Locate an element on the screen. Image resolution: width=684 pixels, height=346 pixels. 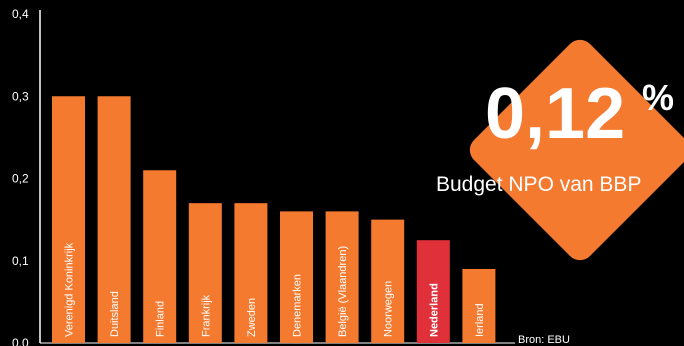
bar-finland is located at coordinates (160, 256).